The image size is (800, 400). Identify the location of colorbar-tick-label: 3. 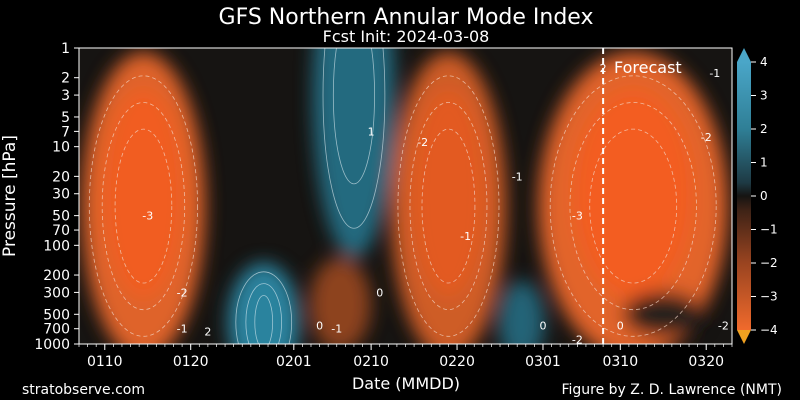
(764, 96).